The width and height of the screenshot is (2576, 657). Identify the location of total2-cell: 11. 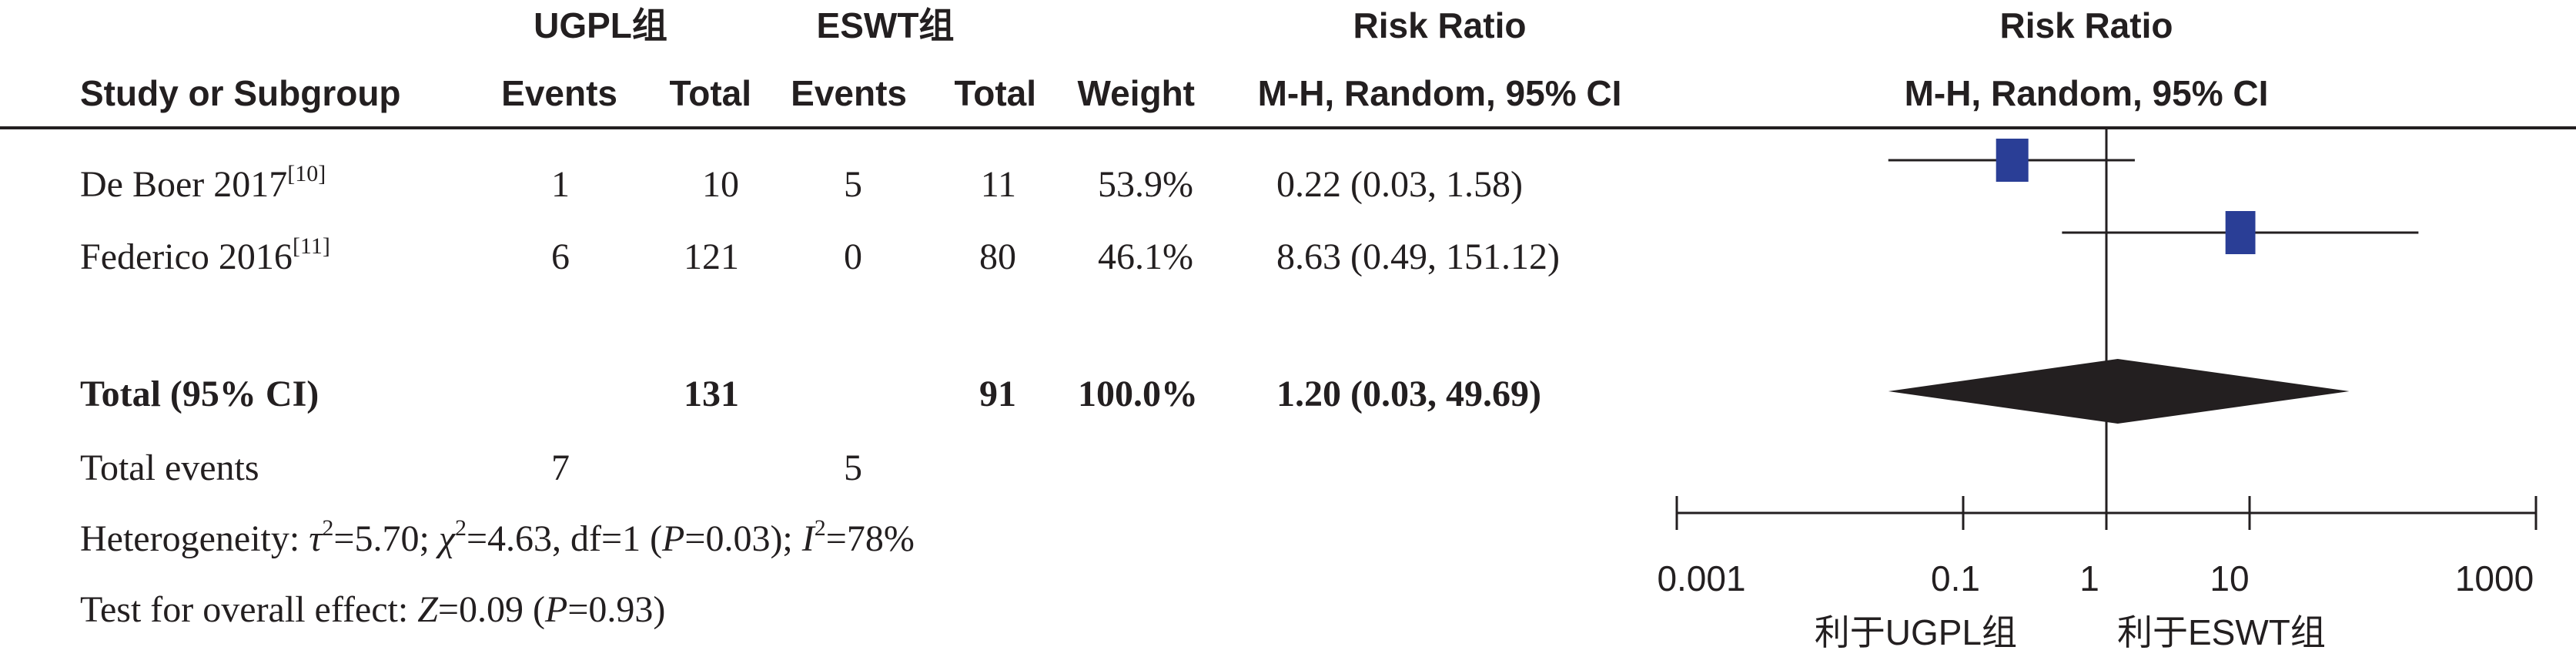
(998, 184).